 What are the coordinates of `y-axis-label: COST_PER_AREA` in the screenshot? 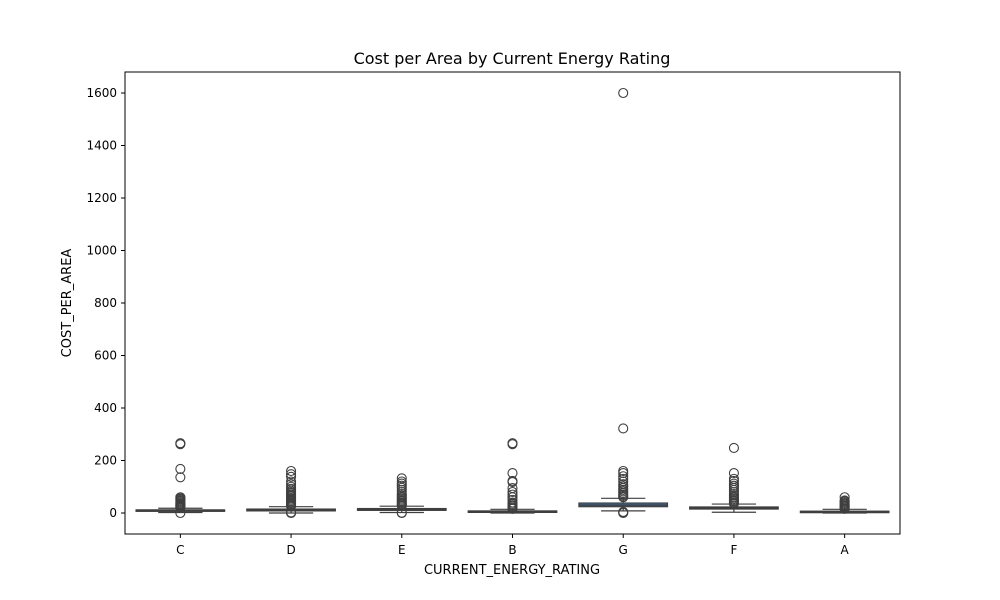 It's located at (67, 303).